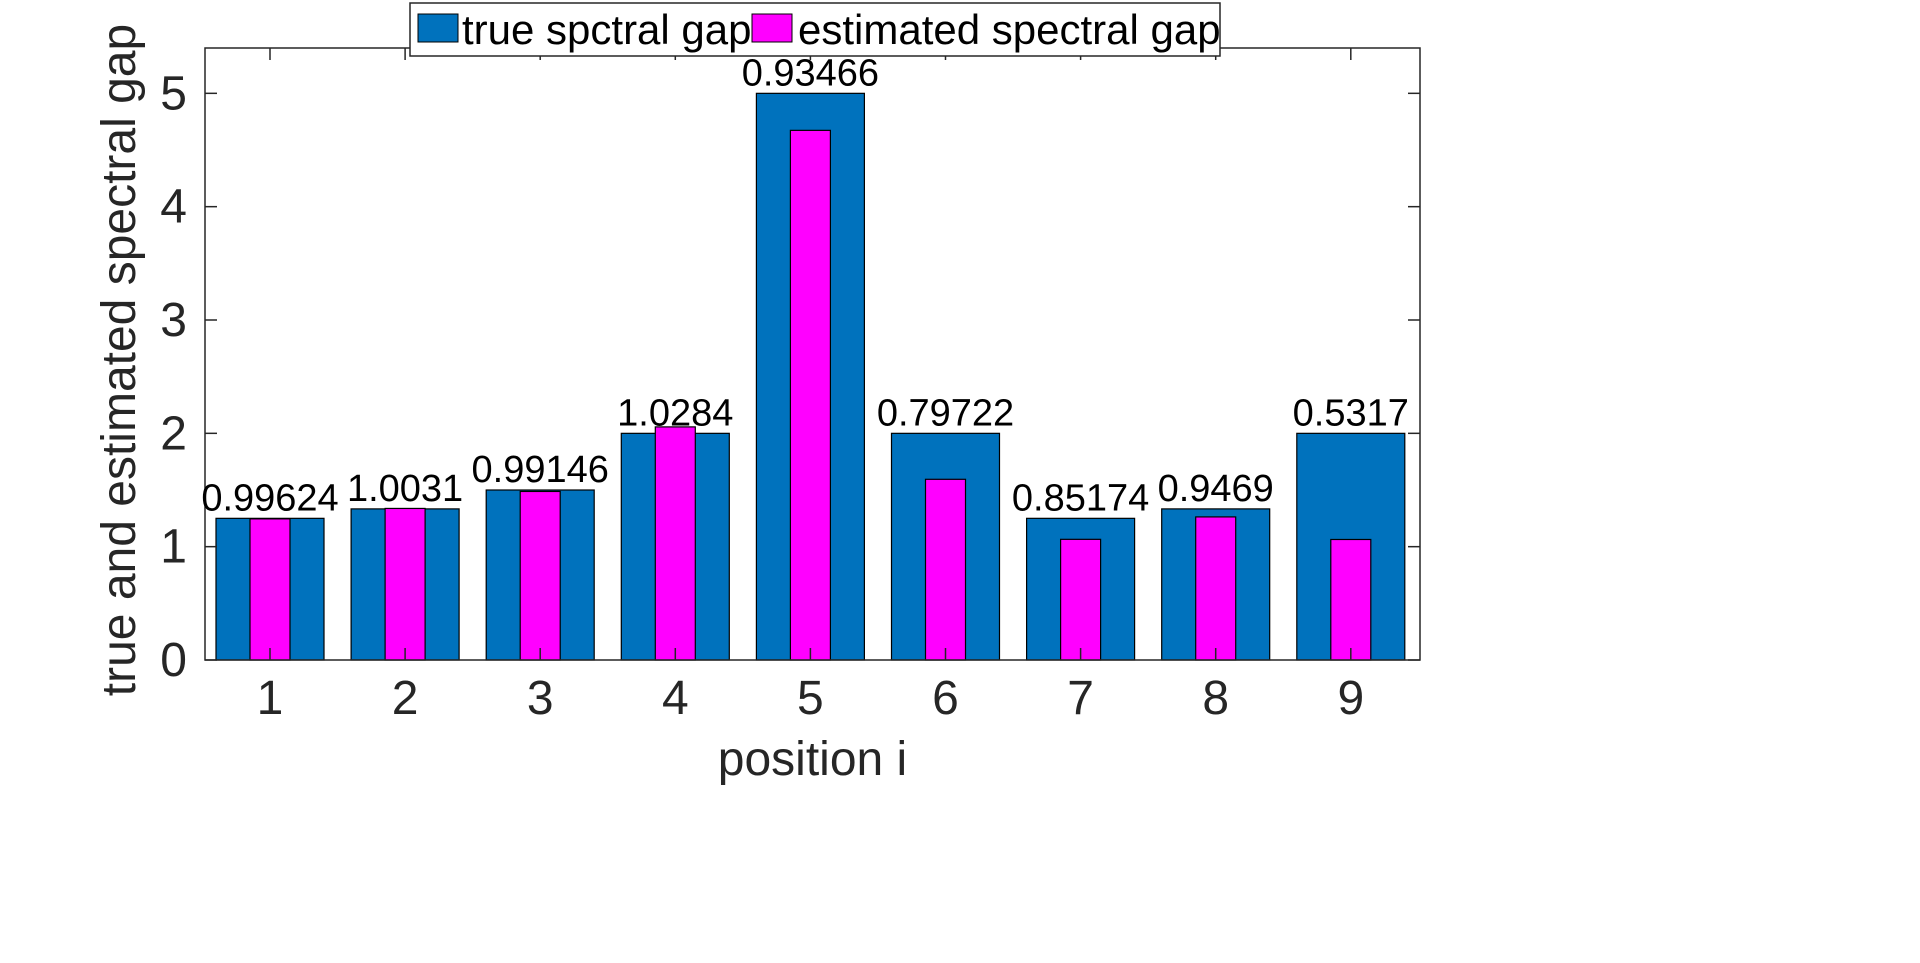 This screenshot has height=963, width=1920. Describe the element at coordinates (1350, 698) in the screenshot. I see `x-tick-label-9: 9` at that location.